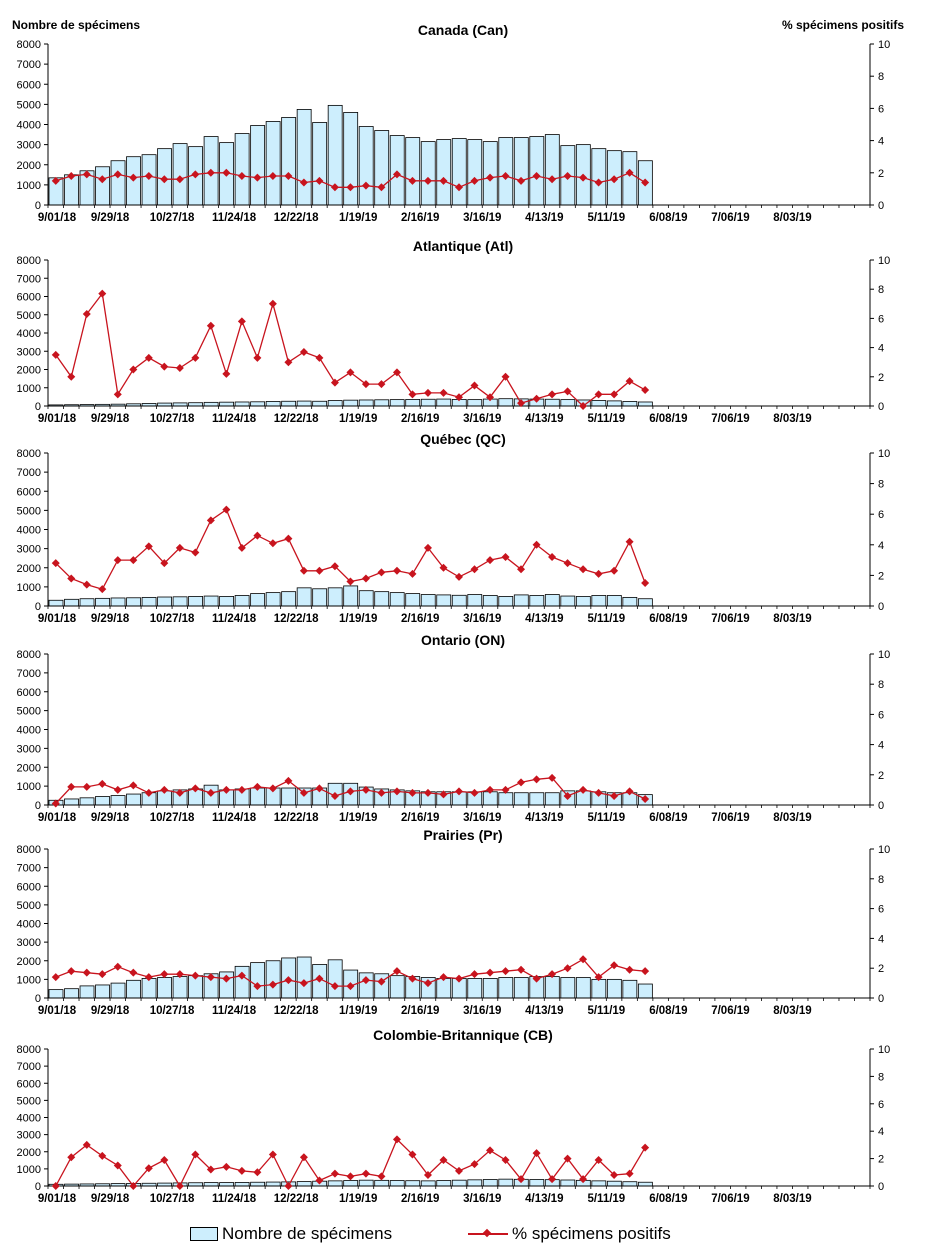 This screenshot has width=926, height=1257. What do you see at coordinates (29, 1067) in the screenshot?
I see `left-tick-label: 7000` at bounding box center [29, 1067].